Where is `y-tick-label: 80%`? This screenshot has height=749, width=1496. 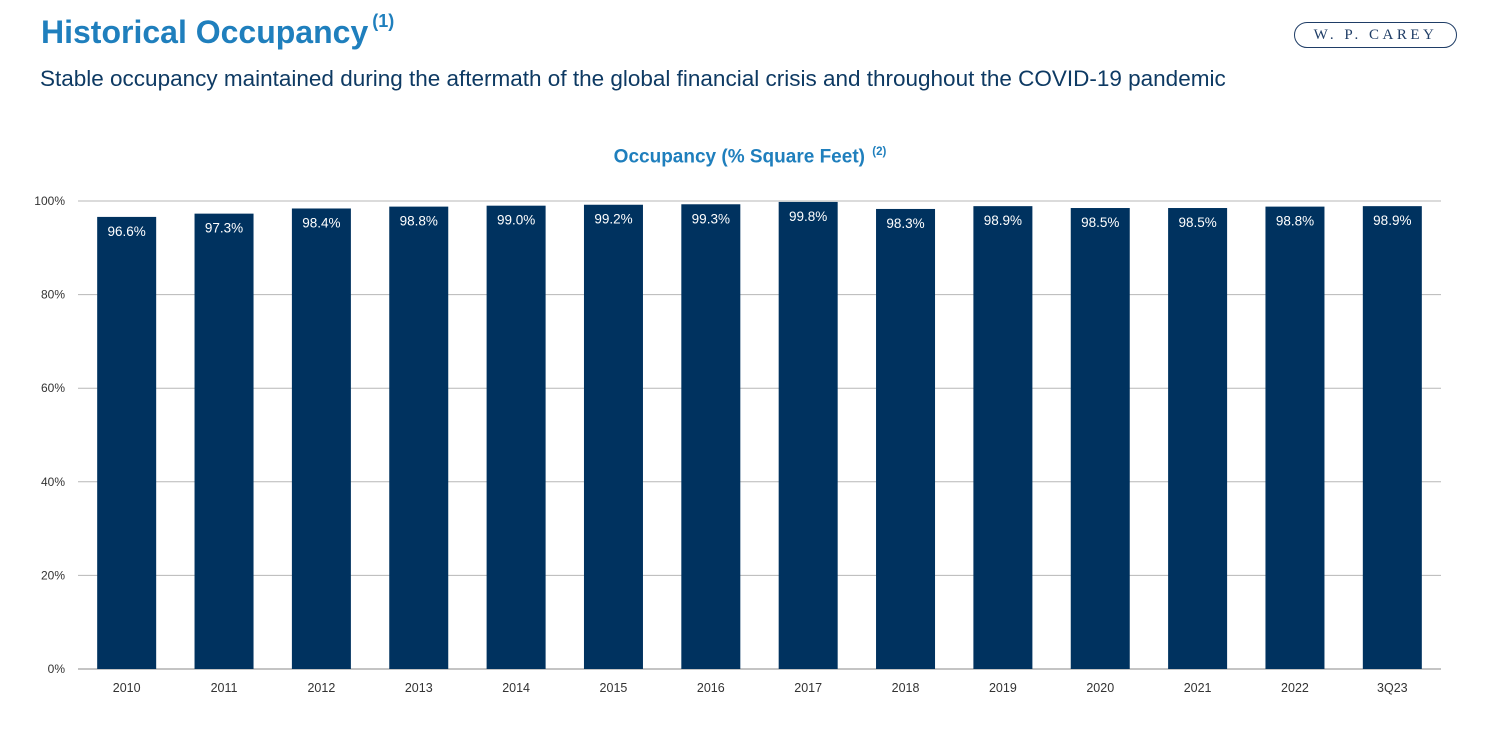 y-tick-label: 80% is located at coordinates (53, 295).